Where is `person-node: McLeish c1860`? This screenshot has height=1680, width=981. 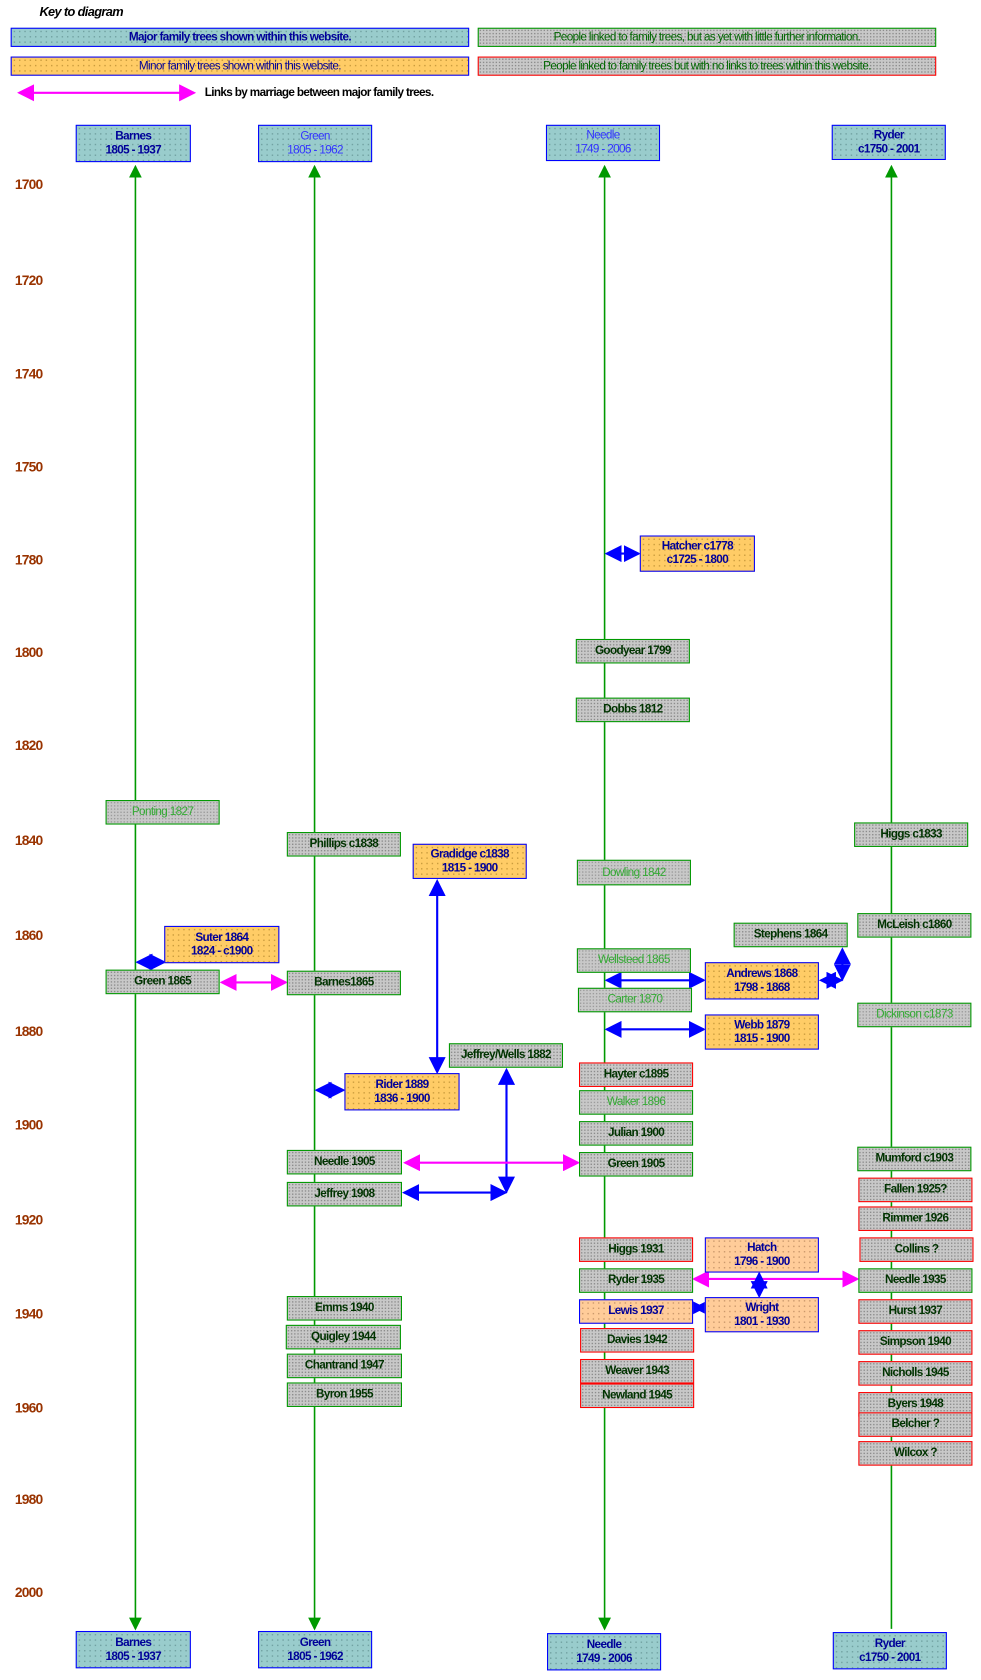 person-node: McLeish c1860 is located at coordinates (914, 925).